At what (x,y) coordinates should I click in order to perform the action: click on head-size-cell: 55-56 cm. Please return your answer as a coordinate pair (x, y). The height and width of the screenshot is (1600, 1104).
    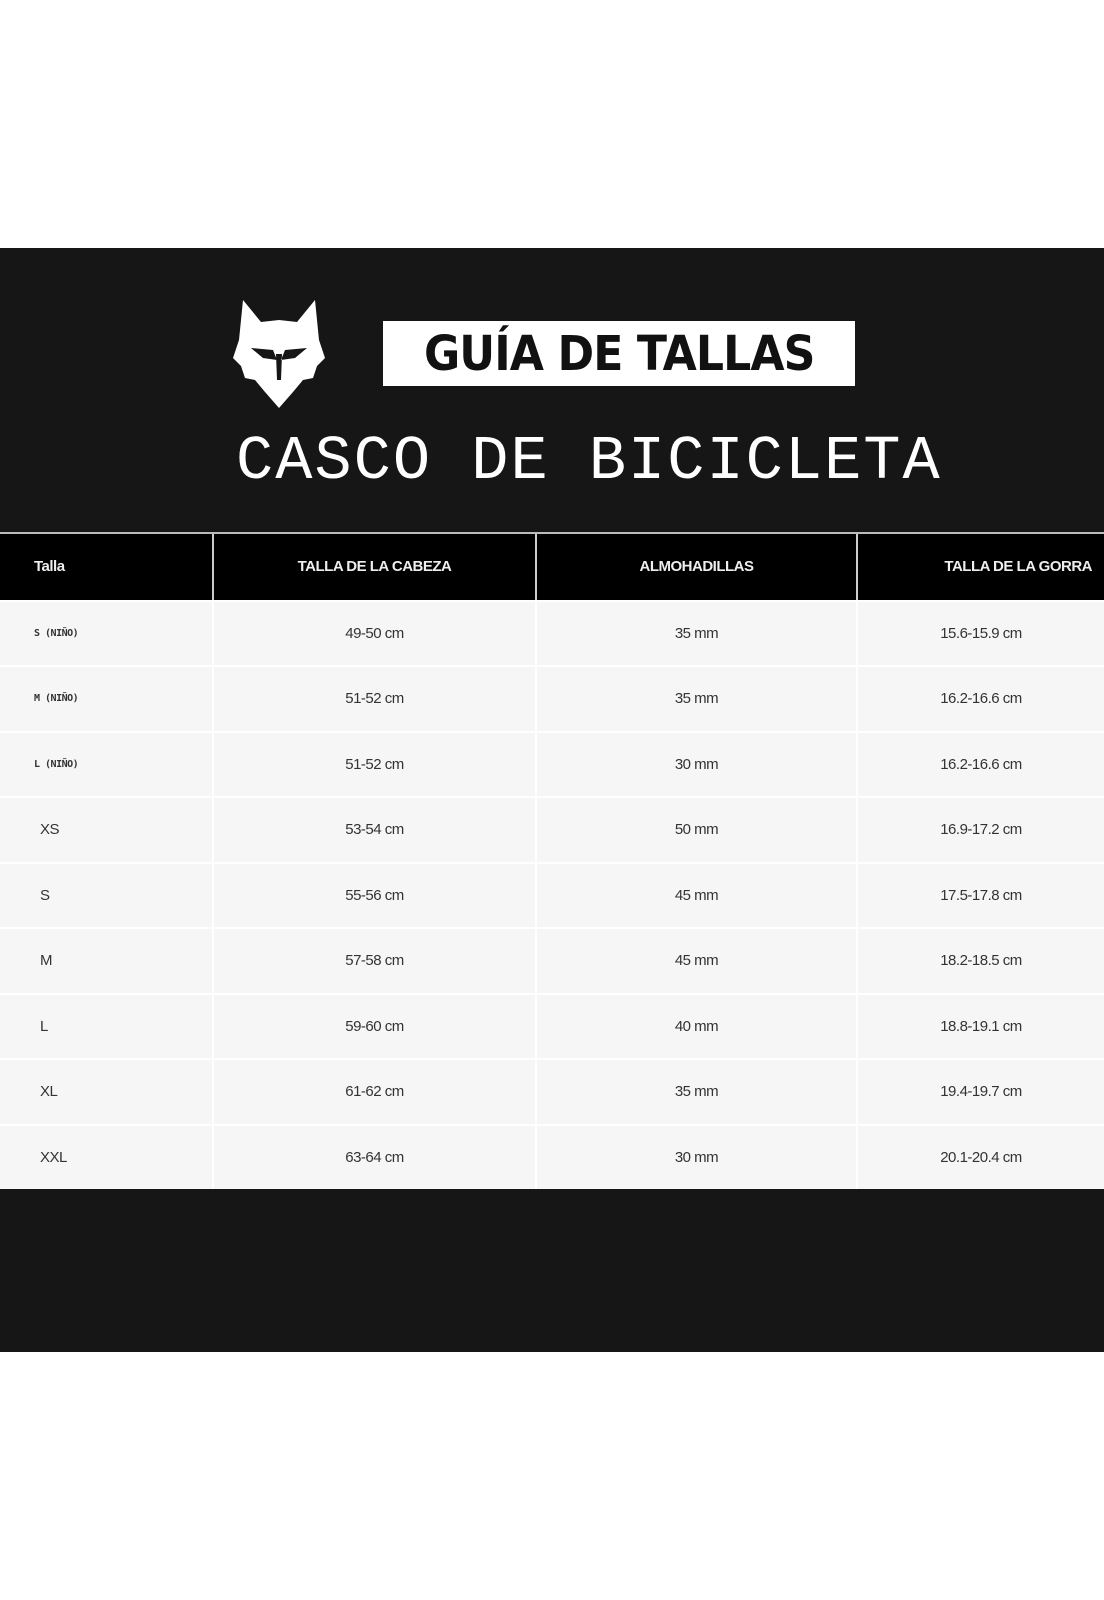
    Looking at the image, I should click on (373, 894).